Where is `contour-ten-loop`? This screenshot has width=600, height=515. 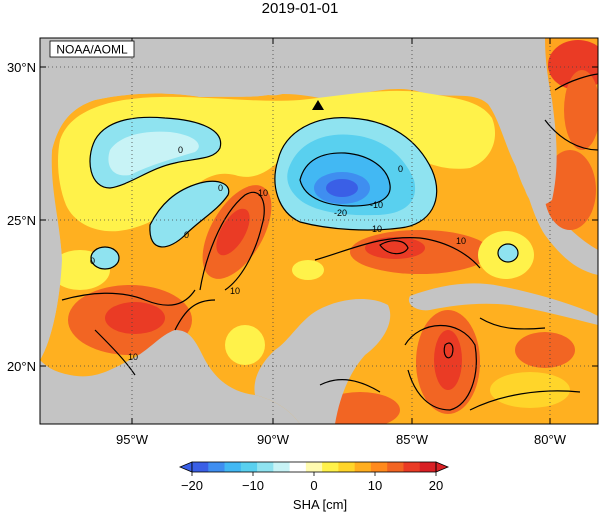 contour-ten-loop is located at coordinates (232, 241).